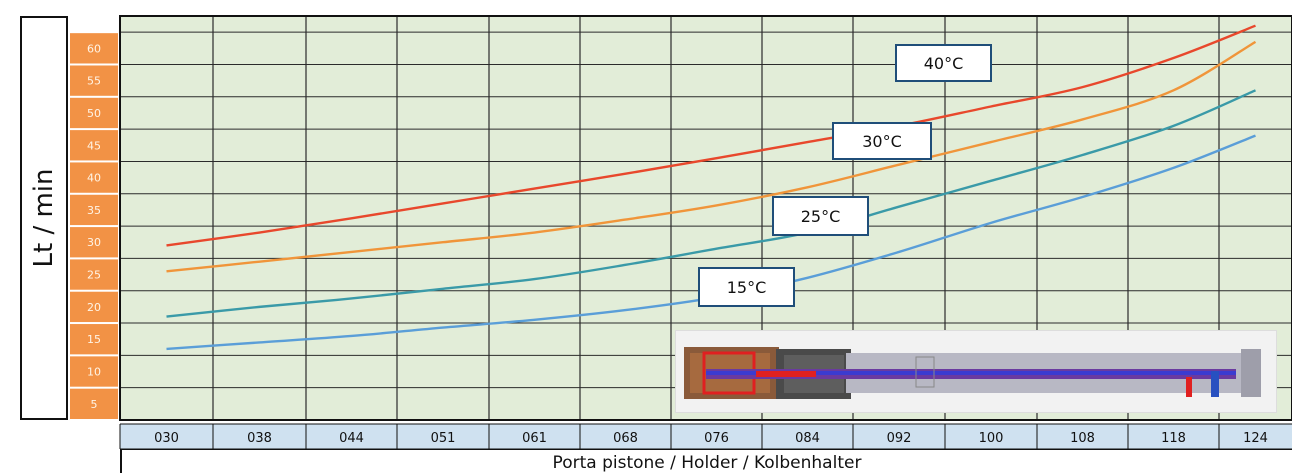  I want to click on y-tick-label: 10, so click(94, 372).